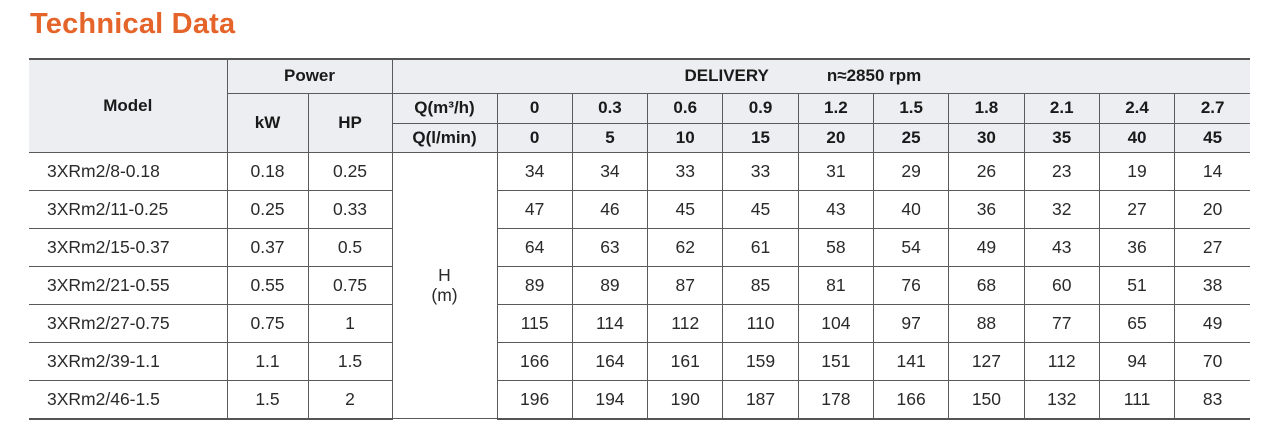  I want to click on model-cell: 3XRm2/39-1.1, so click(128, 361).